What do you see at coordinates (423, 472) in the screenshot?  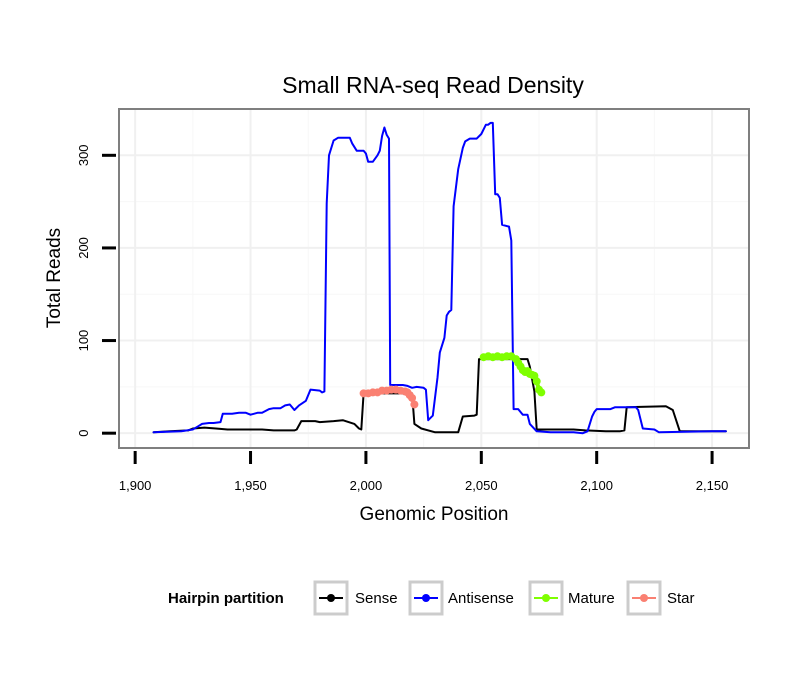 I see `x-axis: 1,900 1,950 2,000 2,050 2,100 2,150` at bounding box center [423, 472].